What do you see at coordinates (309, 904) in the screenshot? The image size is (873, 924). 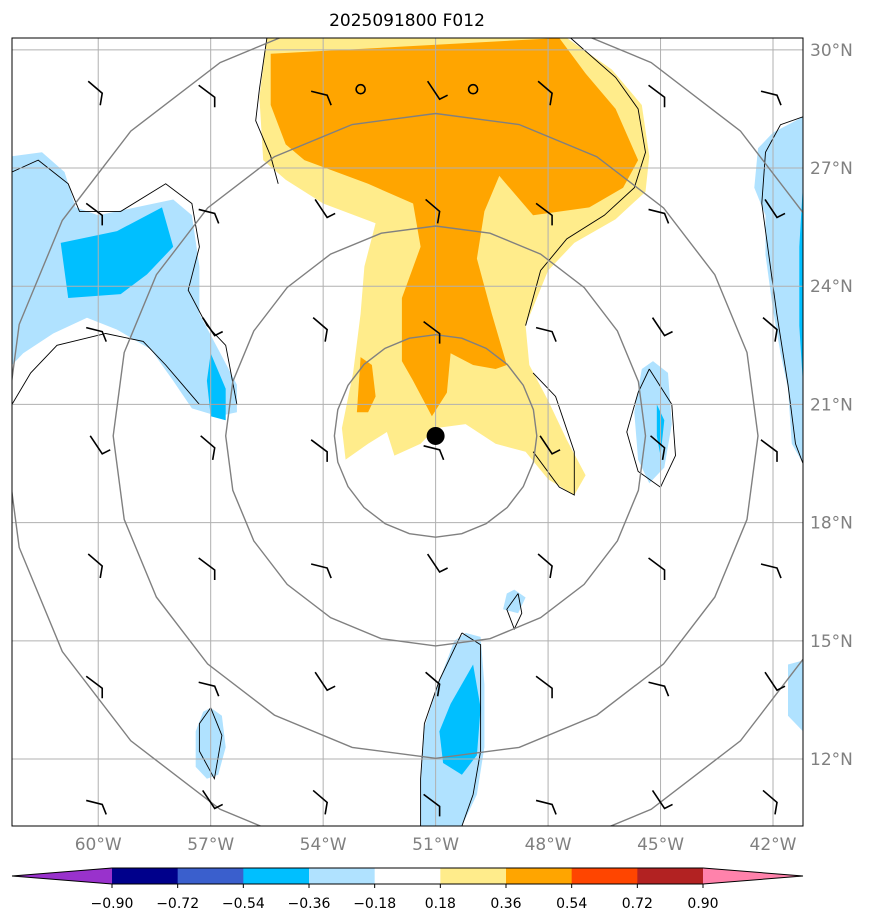 I see `colorbar-tick-label-3: −0.36` at bounding box center [309, 904].